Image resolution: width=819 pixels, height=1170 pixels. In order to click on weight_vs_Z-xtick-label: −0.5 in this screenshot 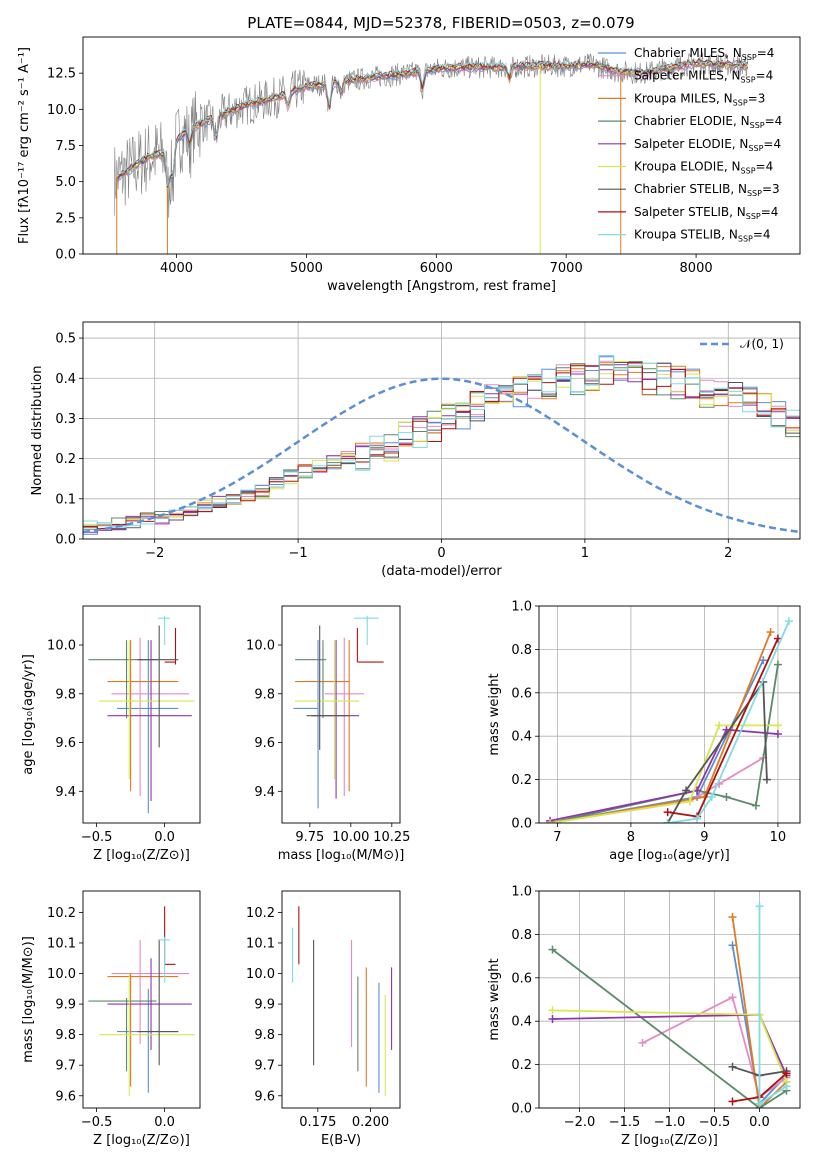, I will do `click(715, 1122)`.